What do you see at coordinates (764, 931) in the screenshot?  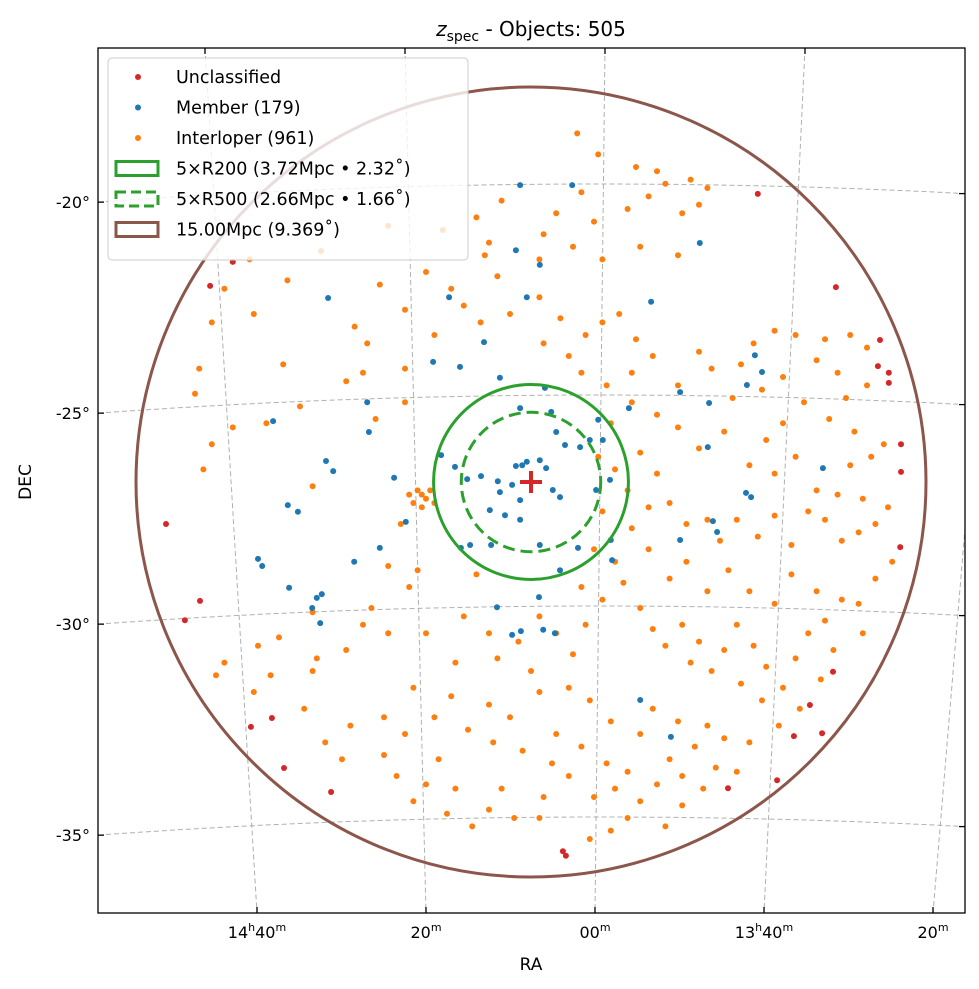 I see `x-tick-label: 13h40m` at bounding box center [764, 931].